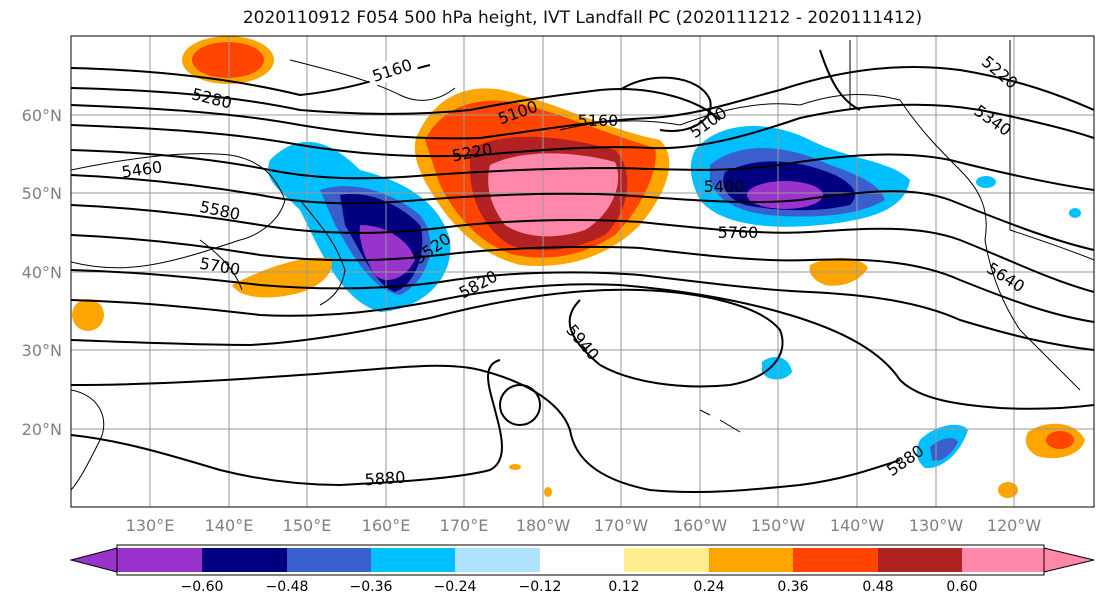 This screenshot has width=1105, height=601. What do you see at coordinates (1069, 560) in the screenshot?
I see `colorbar-extend-high` at bounding box center [1069, 560].